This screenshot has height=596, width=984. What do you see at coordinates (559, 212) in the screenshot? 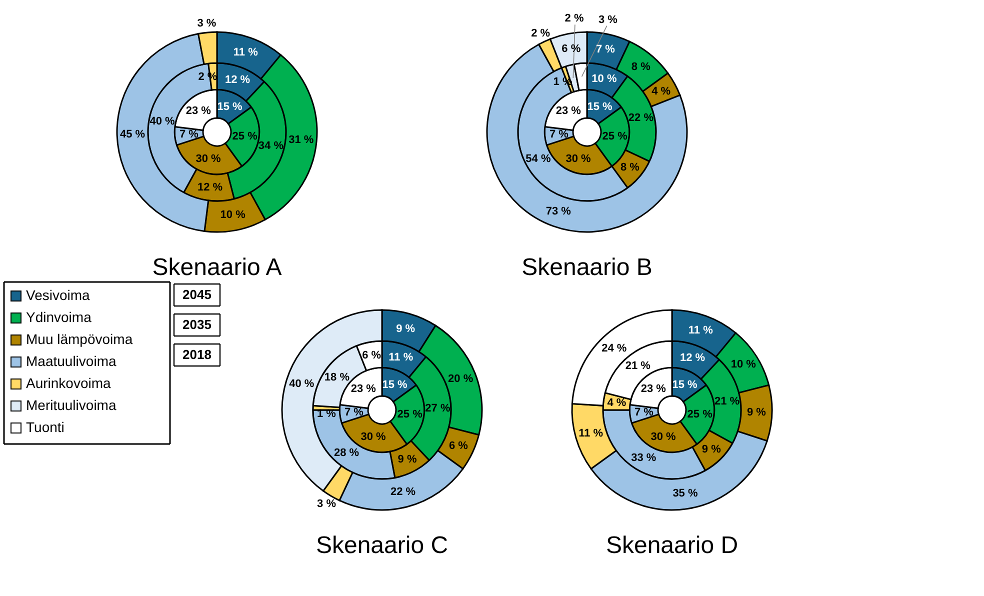
I see `data-label: 73 %` at bounding box center [559, 212].